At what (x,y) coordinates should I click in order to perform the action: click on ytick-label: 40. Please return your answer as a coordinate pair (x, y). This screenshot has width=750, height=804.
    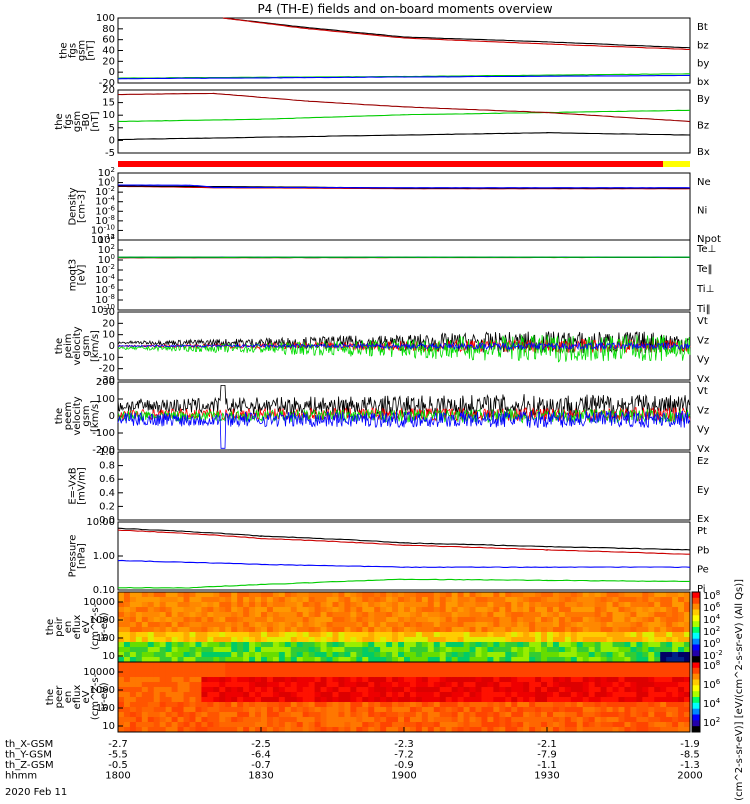
    Looking at the image, I should click on (108, 51).